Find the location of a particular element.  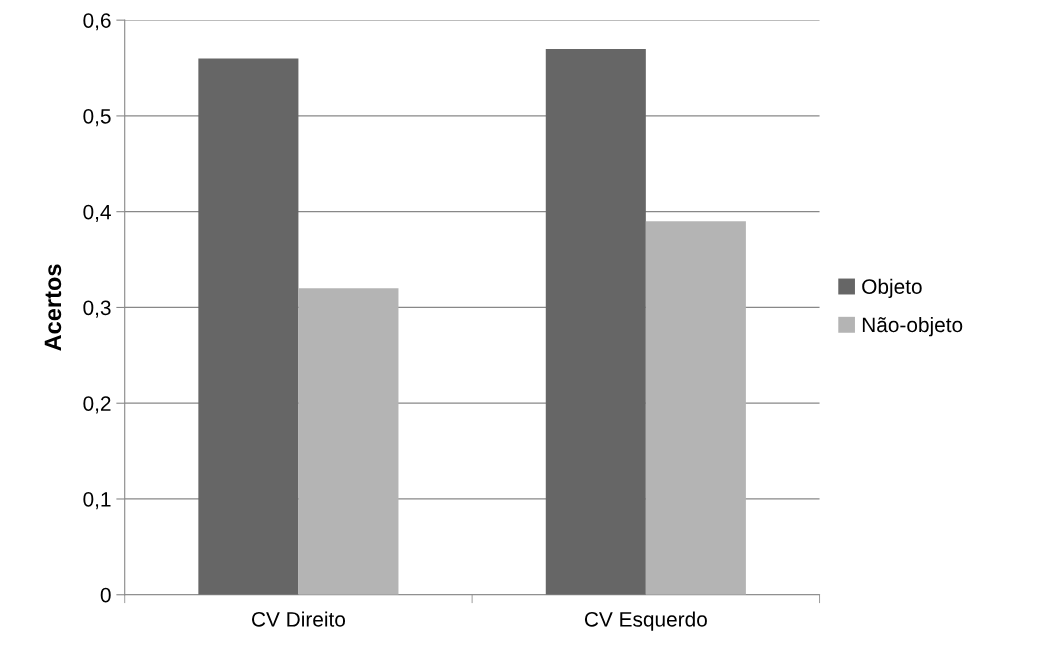

y-tick-label: 0 is located at coordinates (105, 595).